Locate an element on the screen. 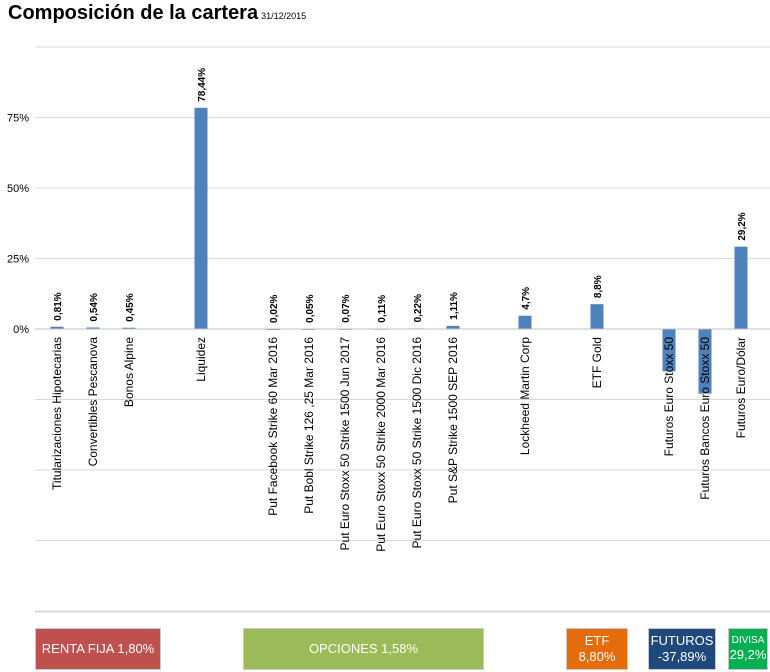 The height and width of the screenshot is (672, 770). category-futuros-label: FUTUROS is located at coordinates (682, 640).